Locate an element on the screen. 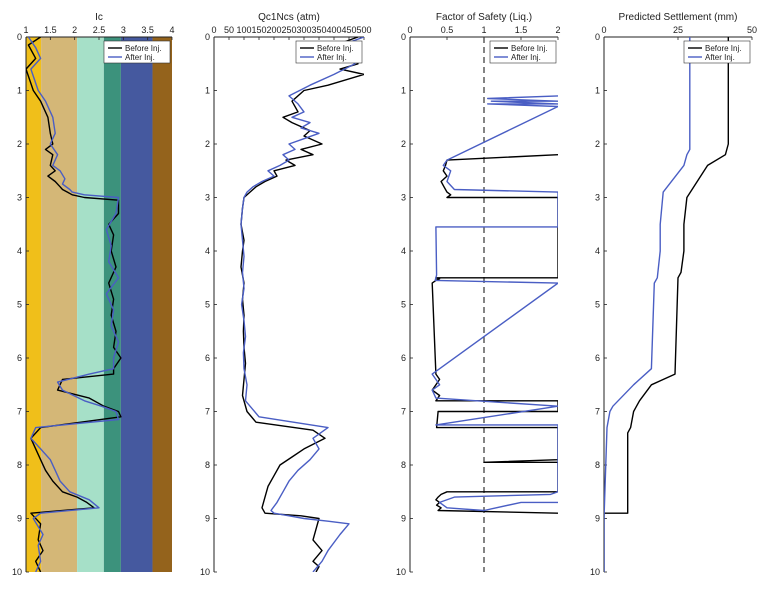 The height and width of the screenshot is (594, 782). ic-legend: Before Inj.After Inj. is located at coordinates (137, 52).